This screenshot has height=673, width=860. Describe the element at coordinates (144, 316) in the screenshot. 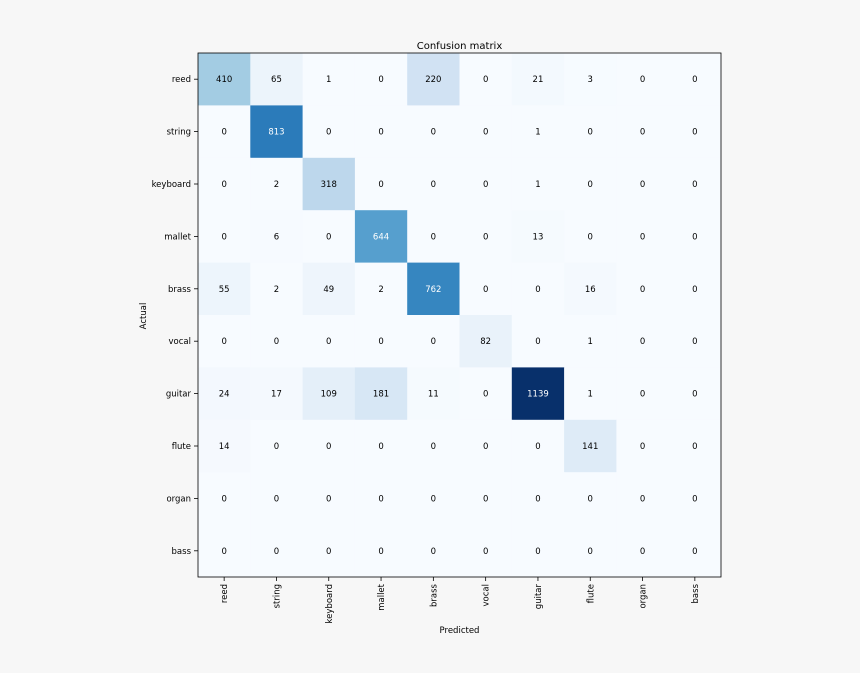

I see `y-axis-label: Actual` at that location.